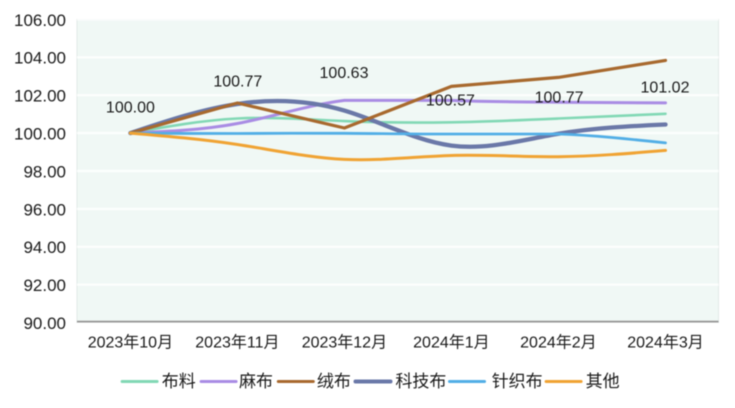 Image resolution: width=735 pixels, height=408 pixels. Describe the element at coordinates (44, 285) in the screenshot. I see `svg-text: 92.00` at that location.